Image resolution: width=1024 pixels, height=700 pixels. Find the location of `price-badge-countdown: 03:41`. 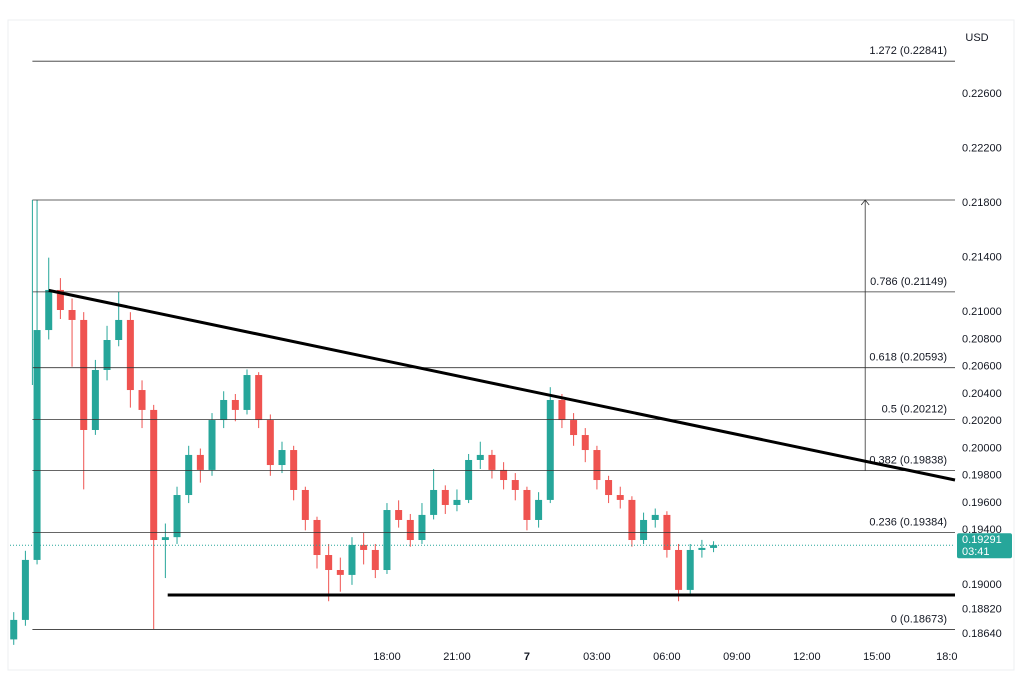

price-badge-countdown: 03:41 is located at coordinates (976, 552).